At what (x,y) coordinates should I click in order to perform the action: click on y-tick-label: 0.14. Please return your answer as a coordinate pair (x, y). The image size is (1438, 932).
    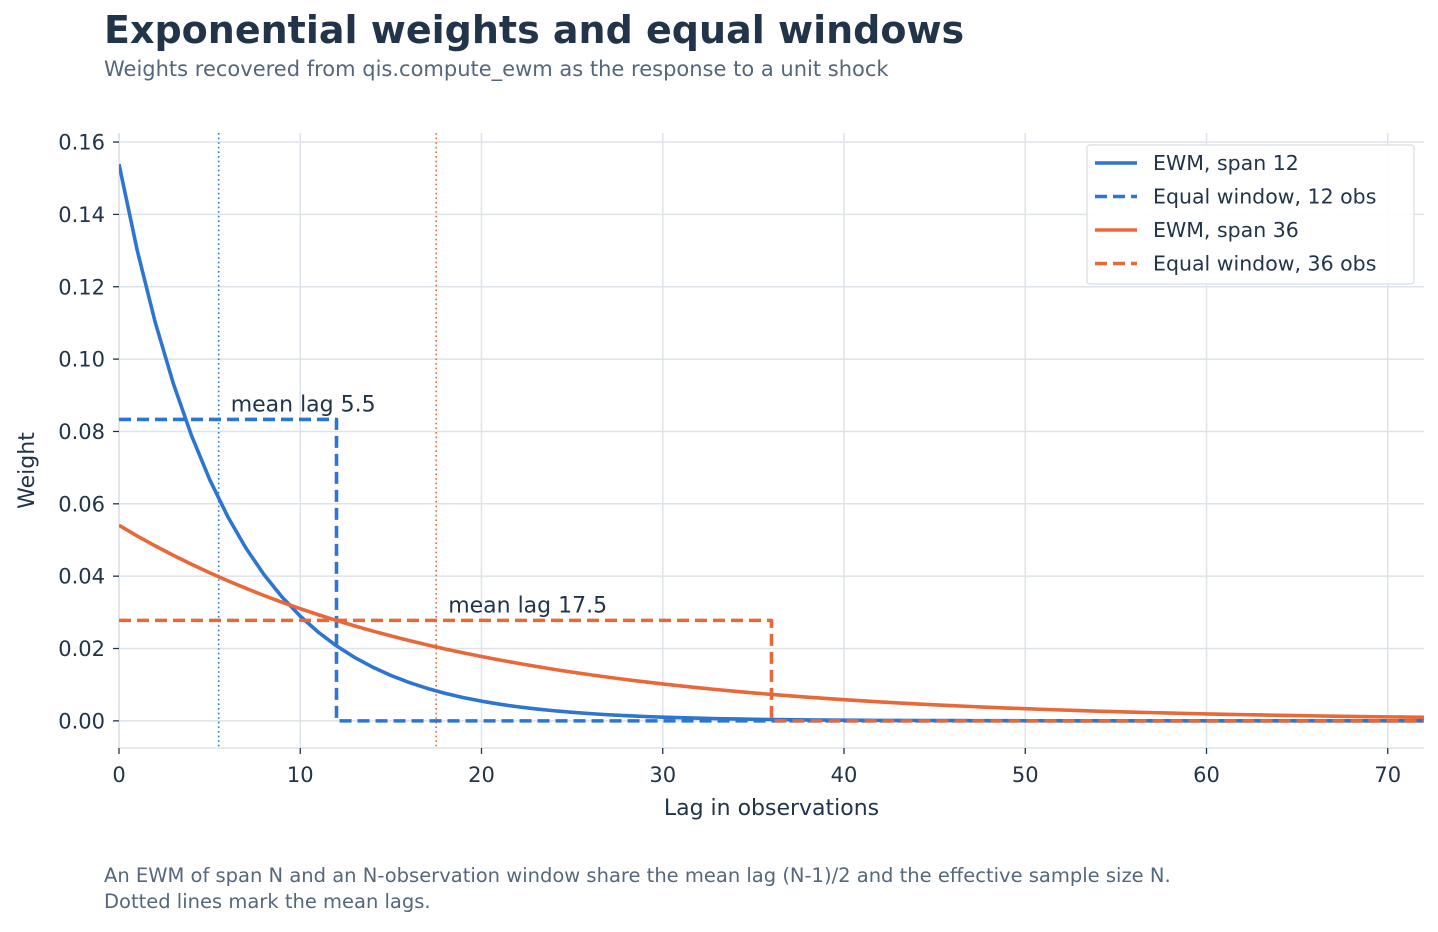
    Looking at the image, I should click on (81, 215).